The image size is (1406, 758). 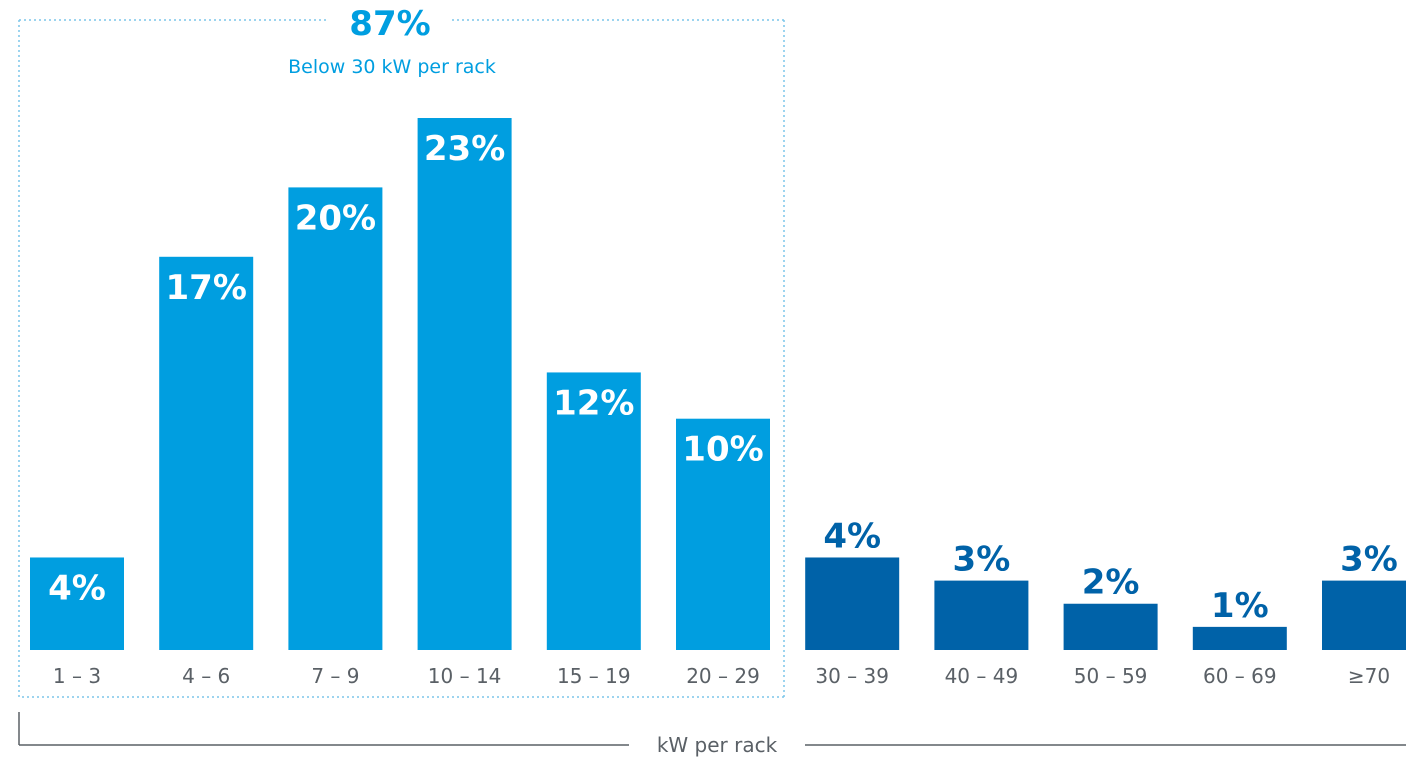 I want to click on bar-value-label-1: 17%, so click(x=206, y=288).